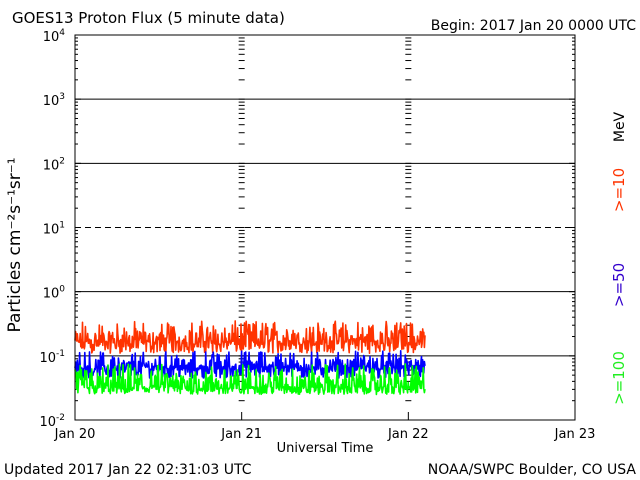 The width and height of the screenshot is (640, 480). I want to click on y-tick-exp: -2, so click(60, 418).